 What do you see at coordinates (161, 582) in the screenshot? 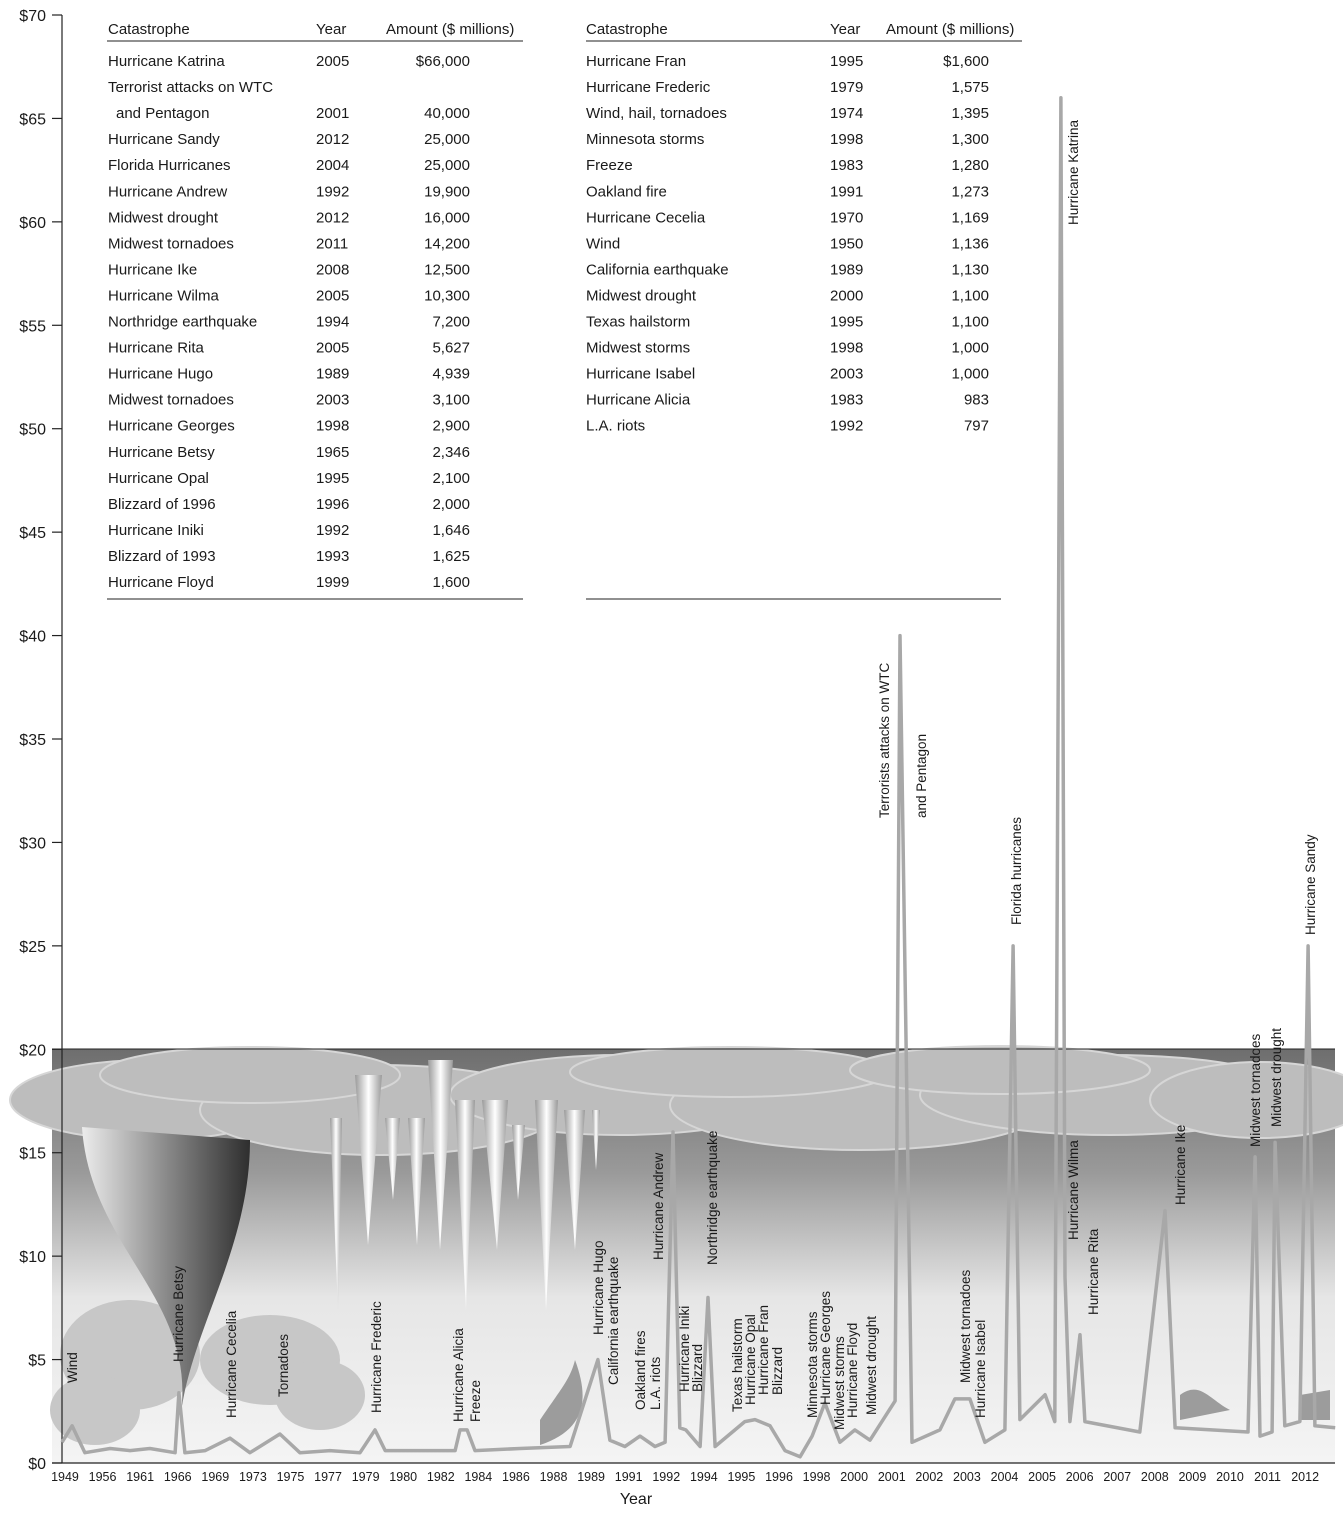
I see `table-cell: Hurricane Floyd` at bounding box center [161, 582].